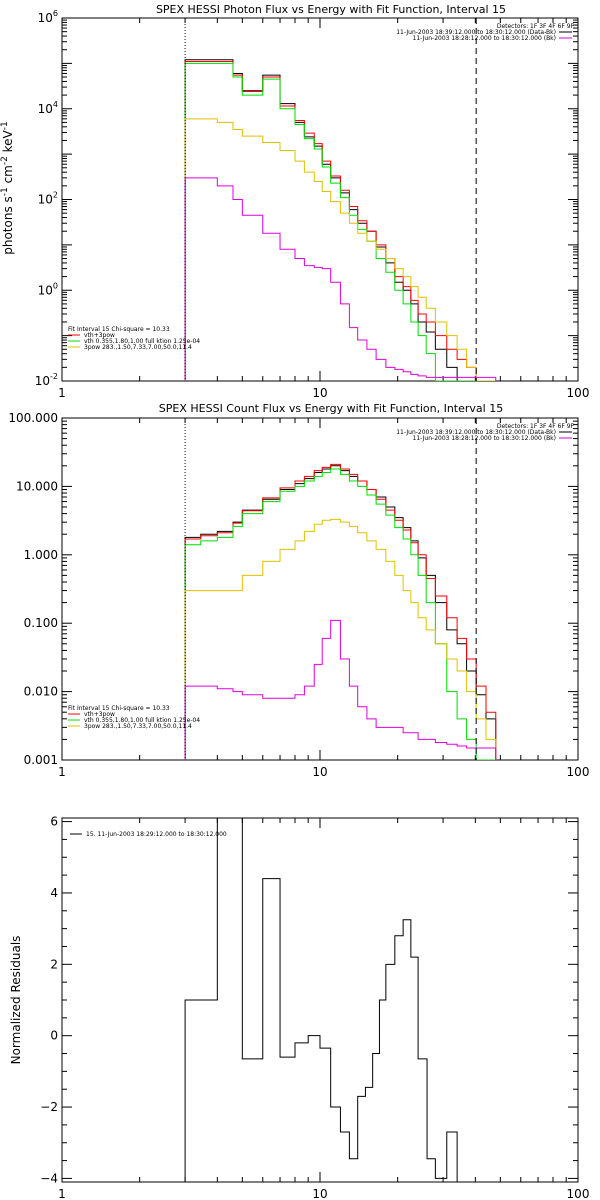  Describe the element at coordinates (8, 176) in the screenshot. I see `ylabel-part: cm` at that location.